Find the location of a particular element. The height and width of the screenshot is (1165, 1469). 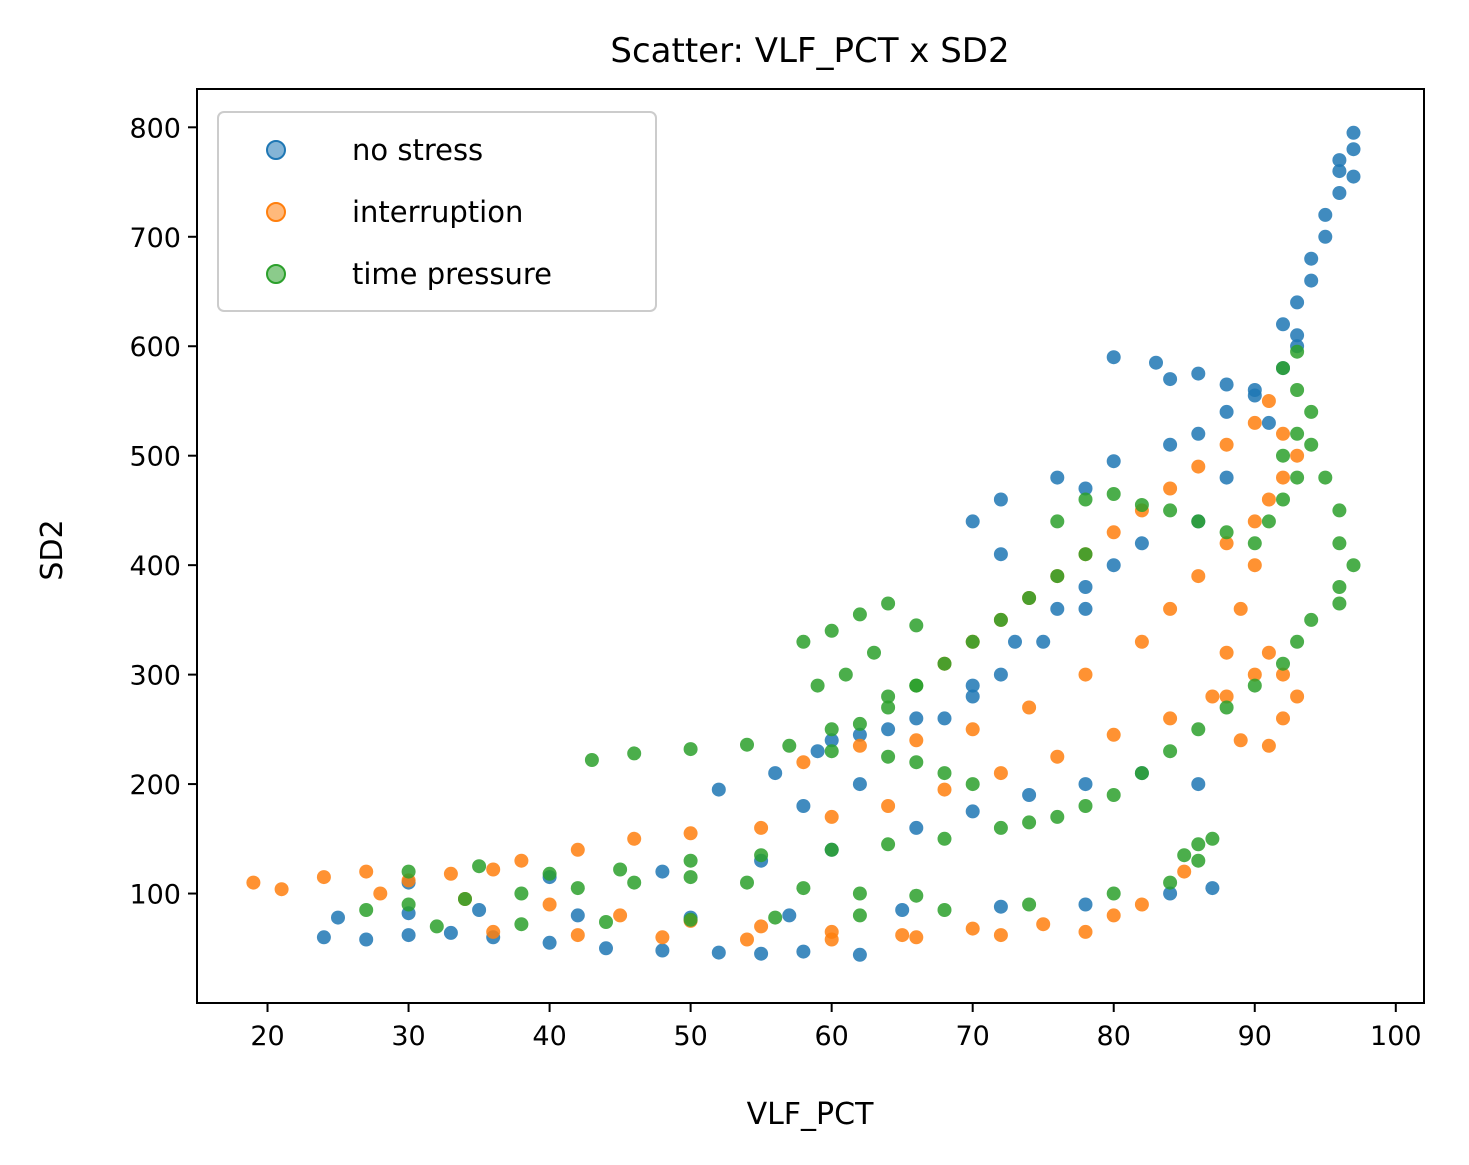

y-tick-label-2: 300 is located at coordinates (155, 676).